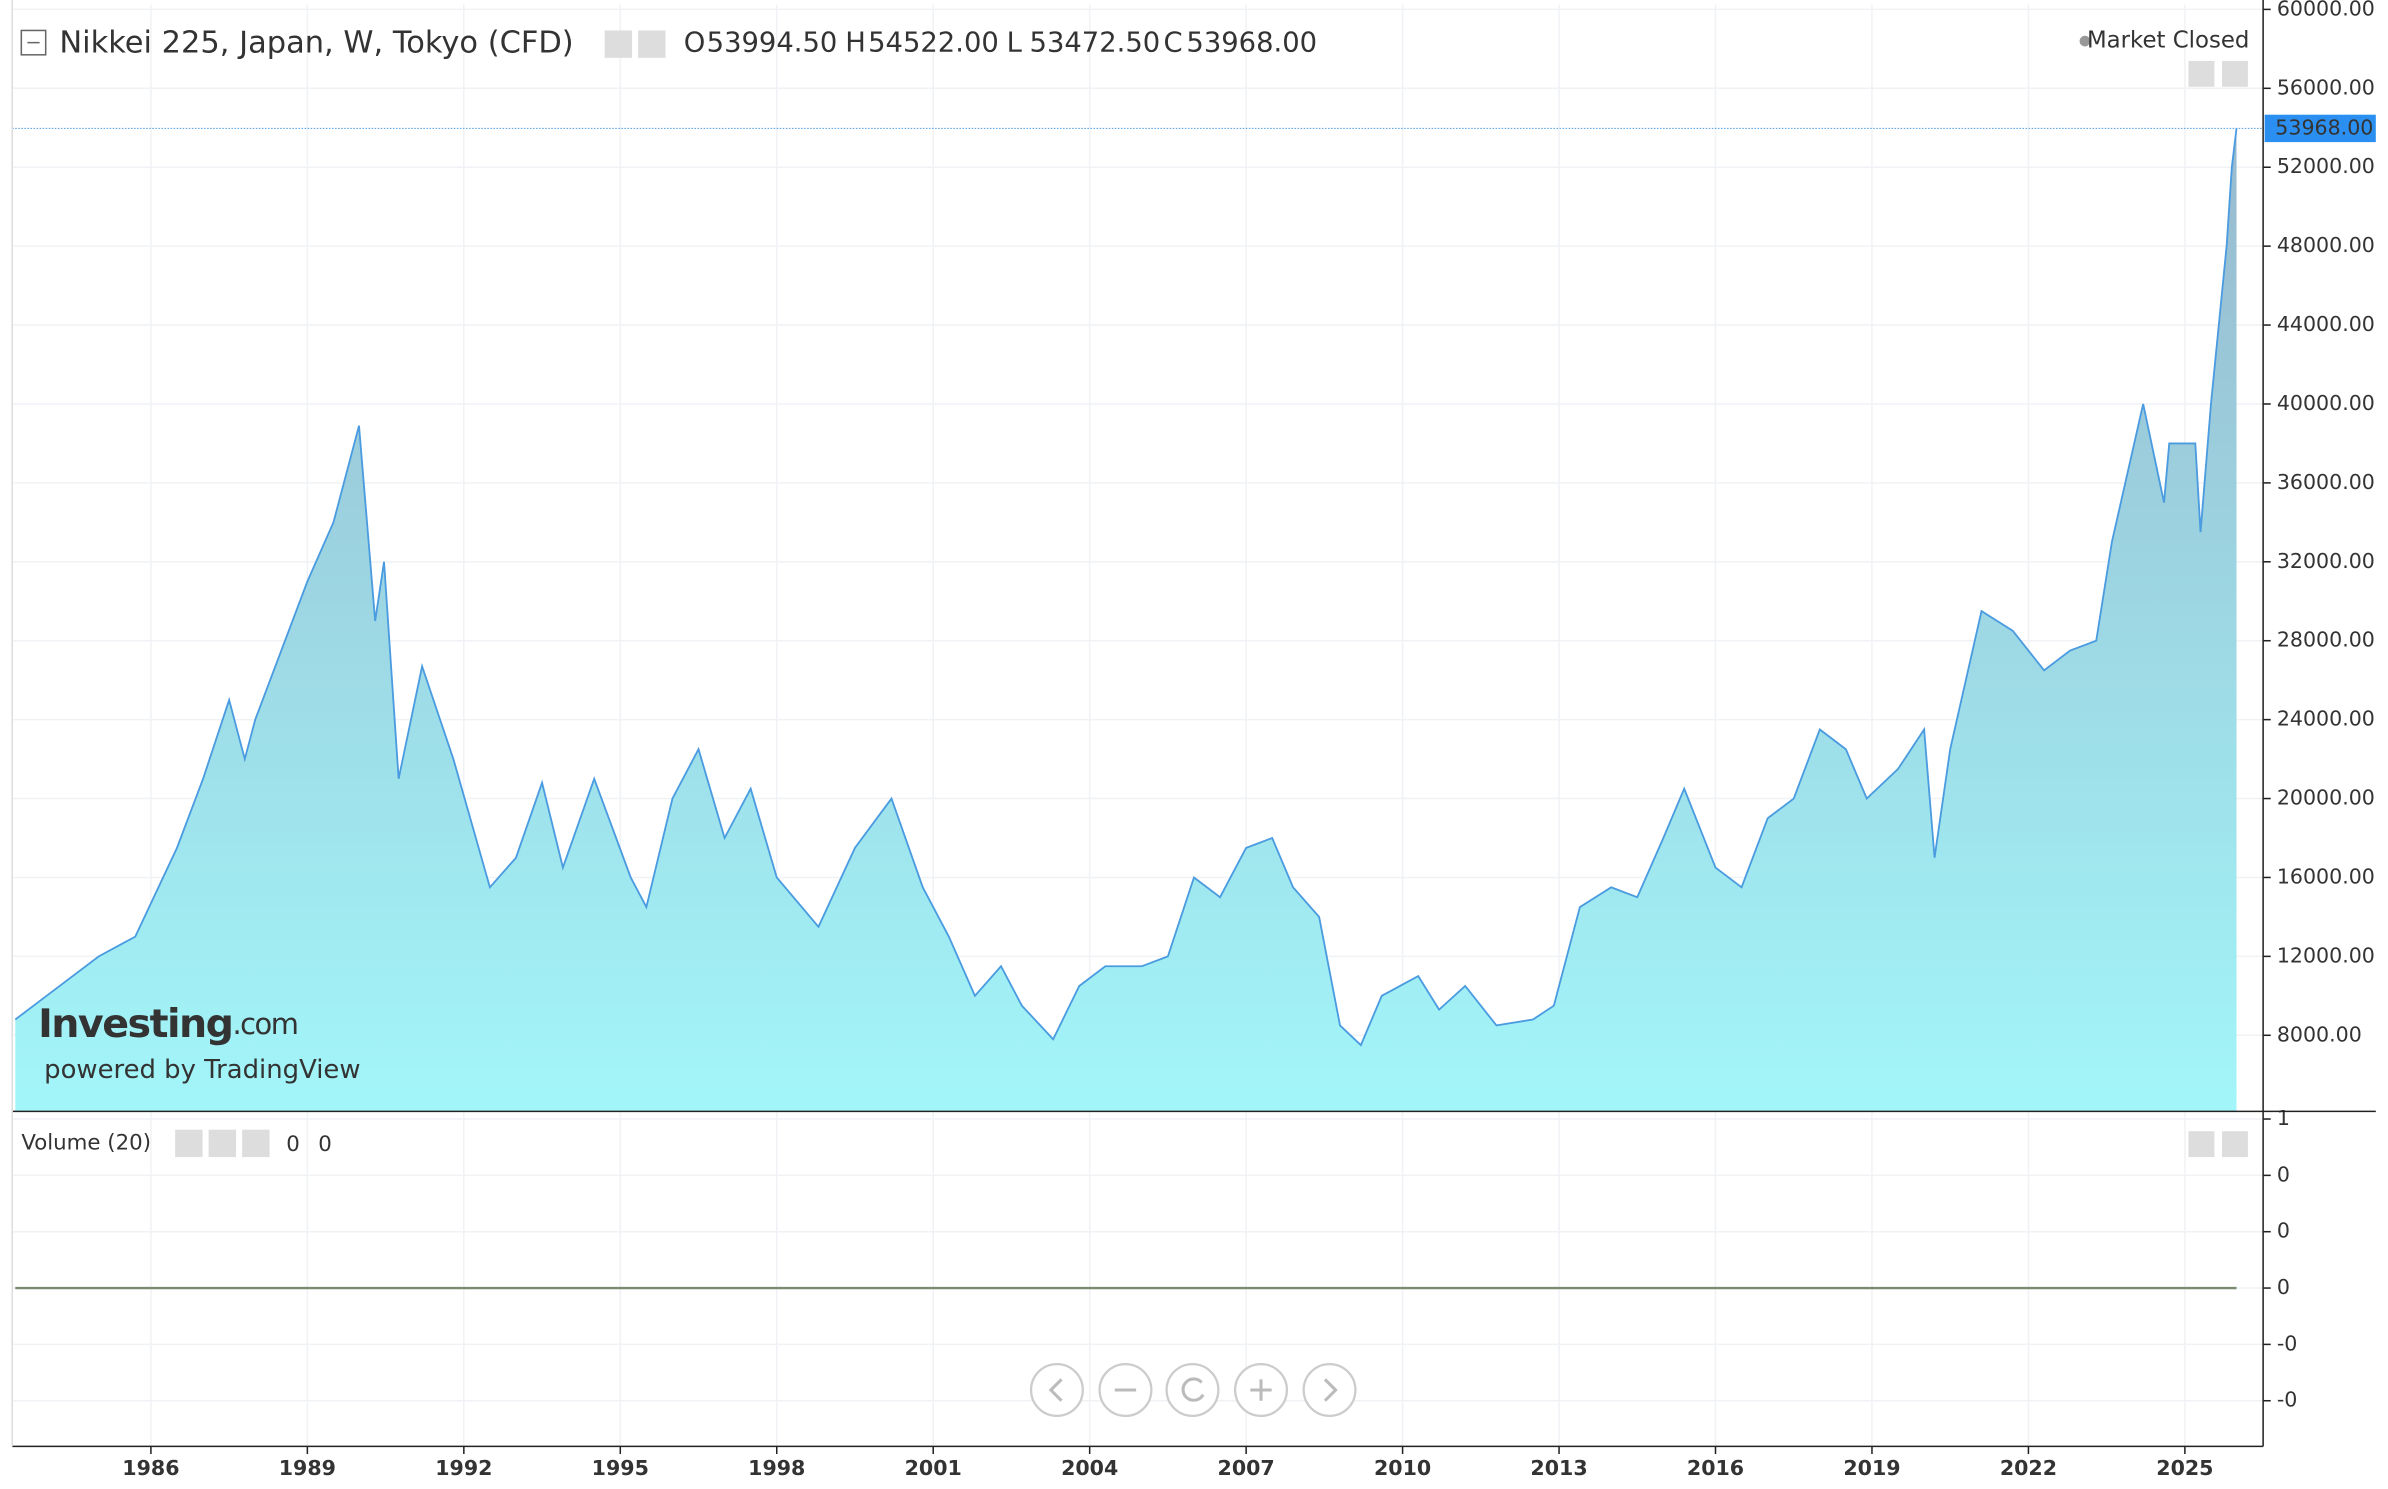 Image resolution: width=2388 pixels, height=1489 pixels. Describe the element at coordinates (2028, 1468) in the screenshot. I see `x-tick-label: 2022` at that location.